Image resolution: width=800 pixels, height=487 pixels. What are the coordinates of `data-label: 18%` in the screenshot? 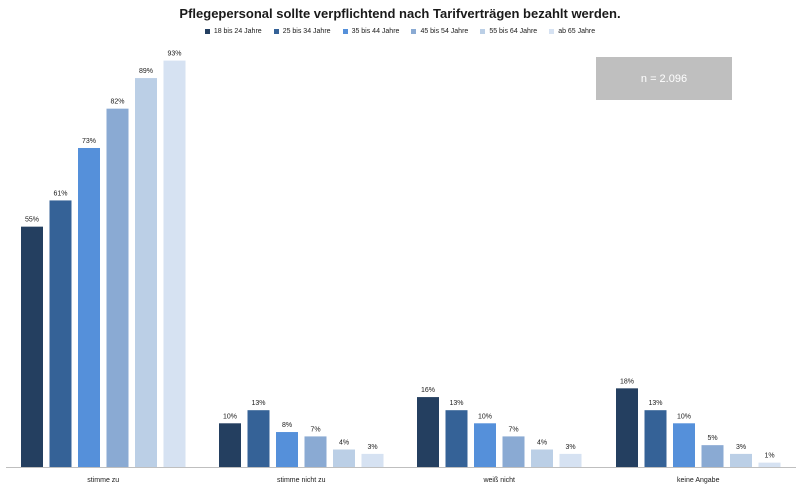 It's located at (627, 381).